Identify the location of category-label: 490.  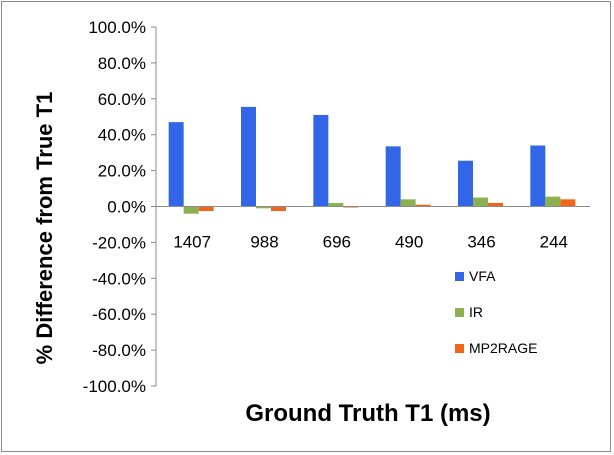
(409, 242).